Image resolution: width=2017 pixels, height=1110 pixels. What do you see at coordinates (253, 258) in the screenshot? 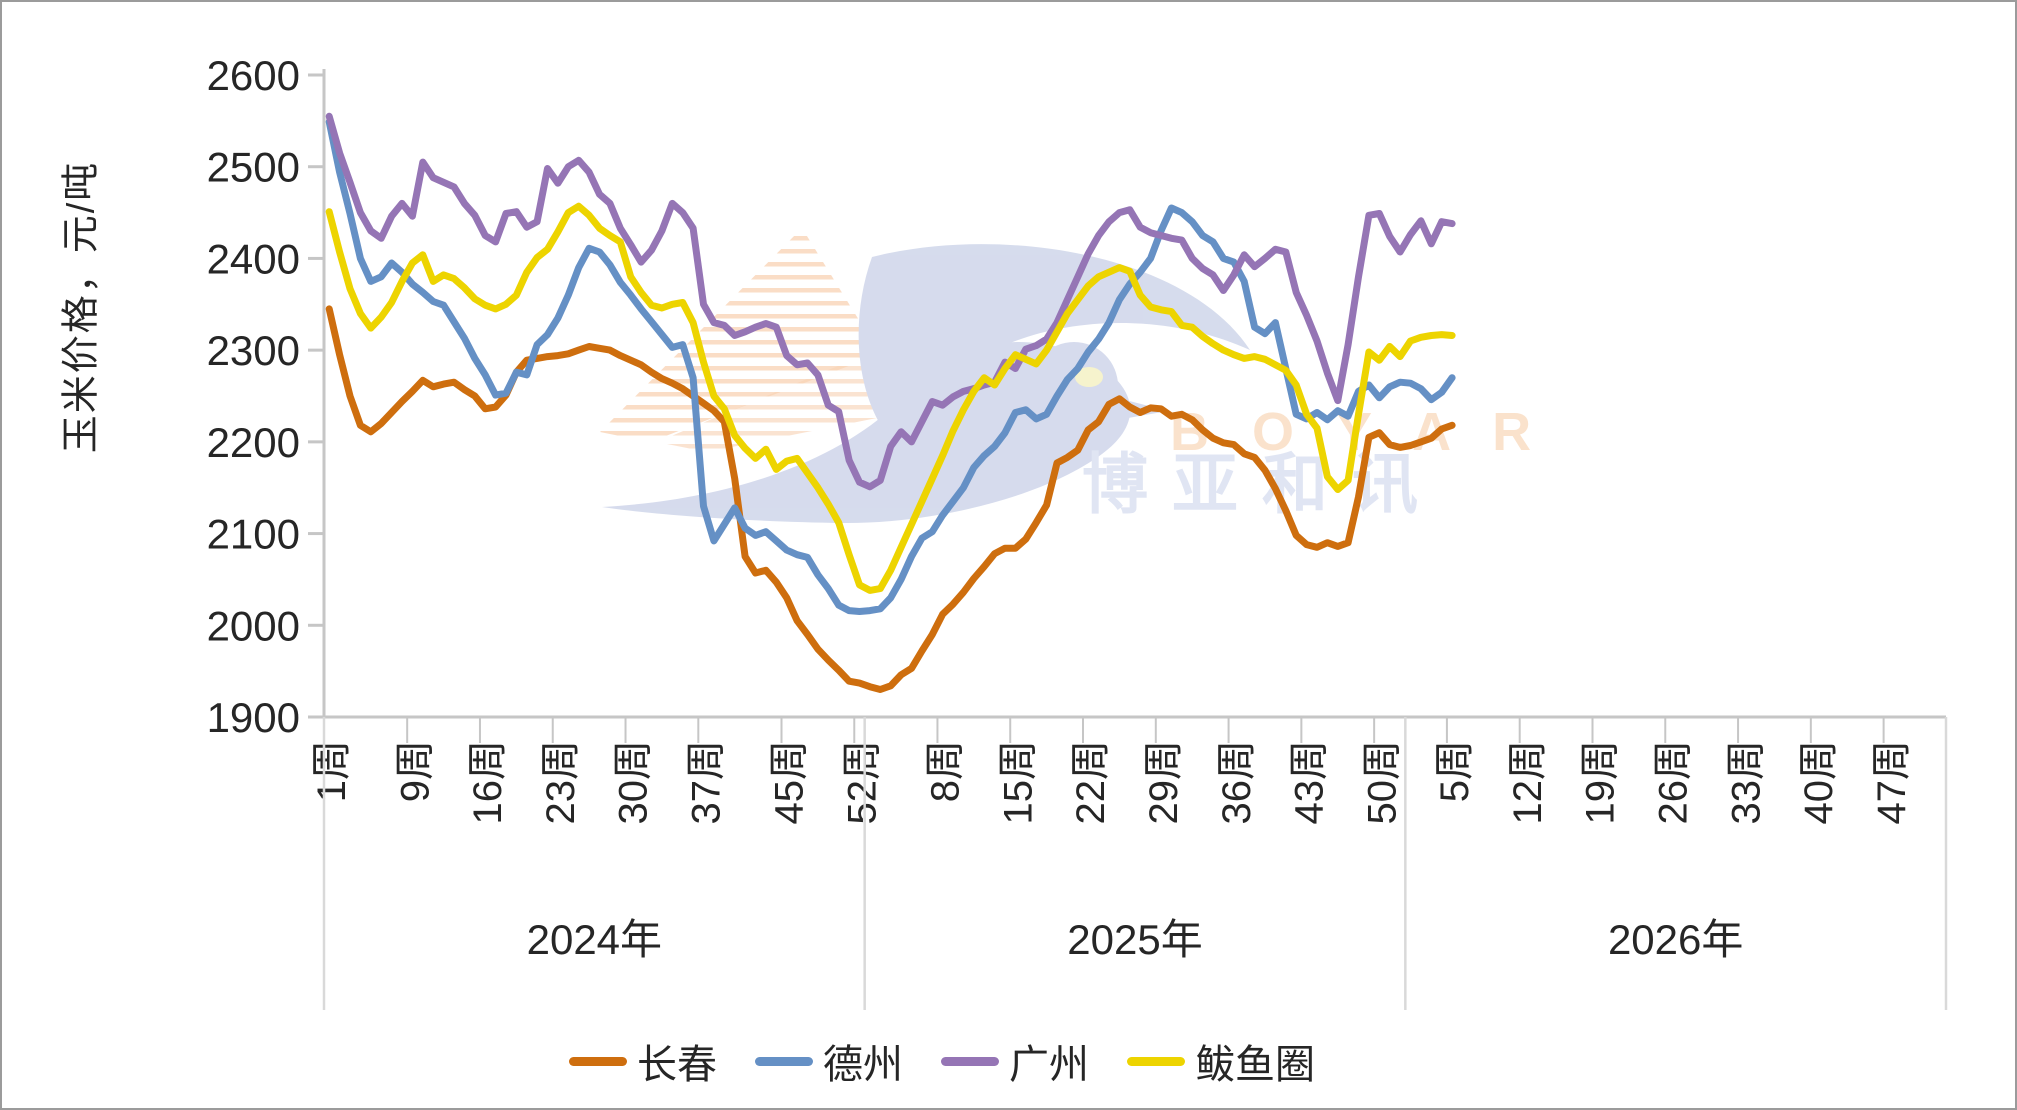
I see `y-tick-label: 2400` at bounding box center [253, 258].